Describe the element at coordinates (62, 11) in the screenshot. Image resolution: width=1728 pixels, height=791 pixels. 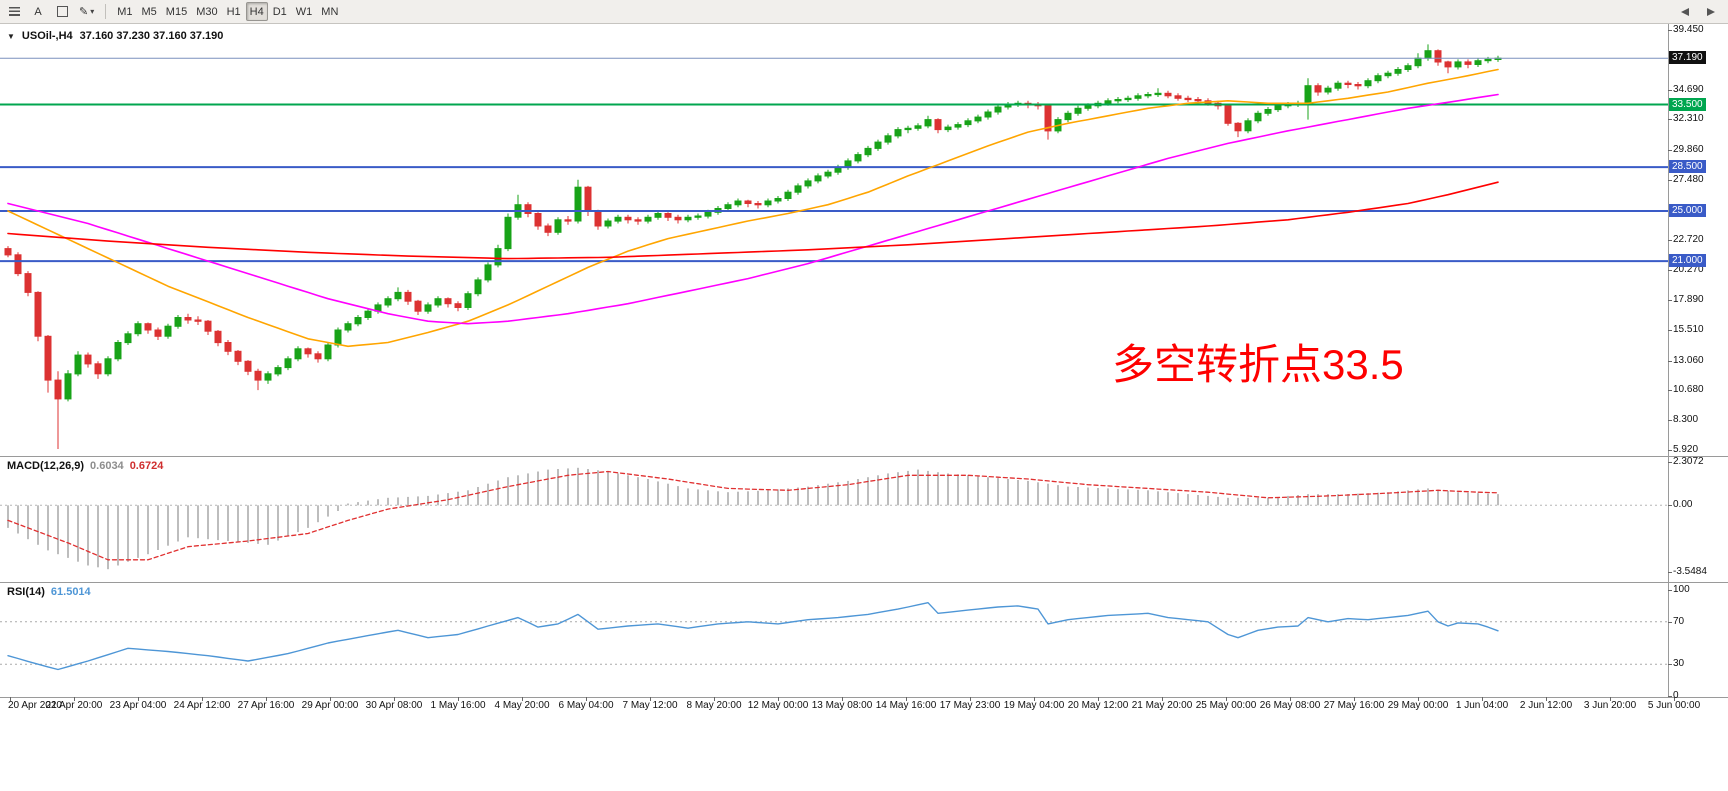
I see `frame-tool-button` at that location.